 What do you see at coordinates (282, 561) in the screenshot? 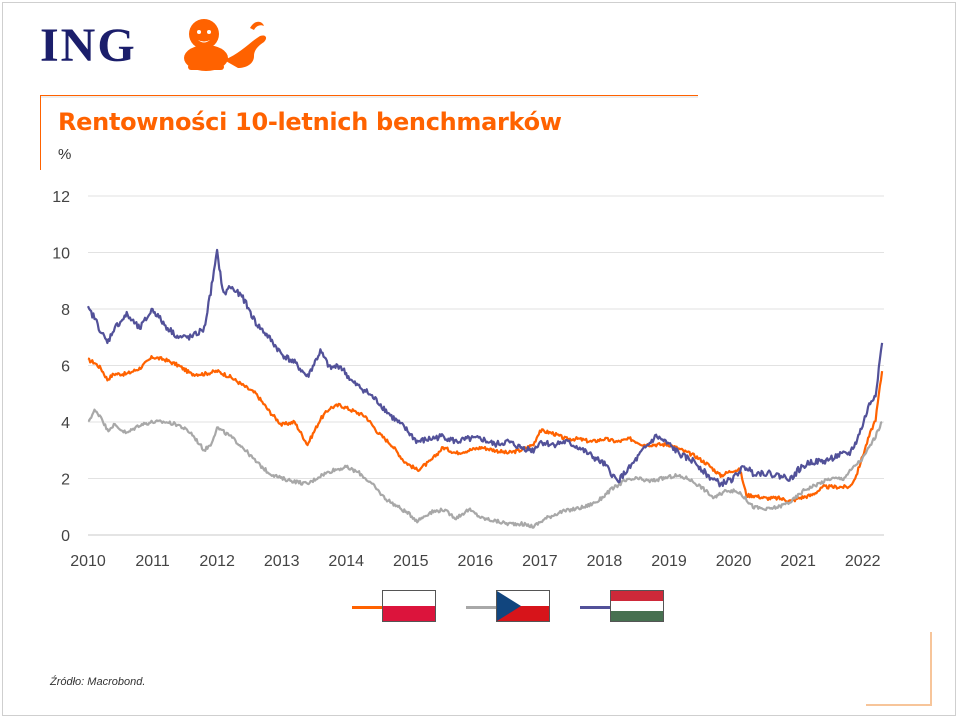
I see `x-tick-label: 2013` at bounding box center [282, 561].